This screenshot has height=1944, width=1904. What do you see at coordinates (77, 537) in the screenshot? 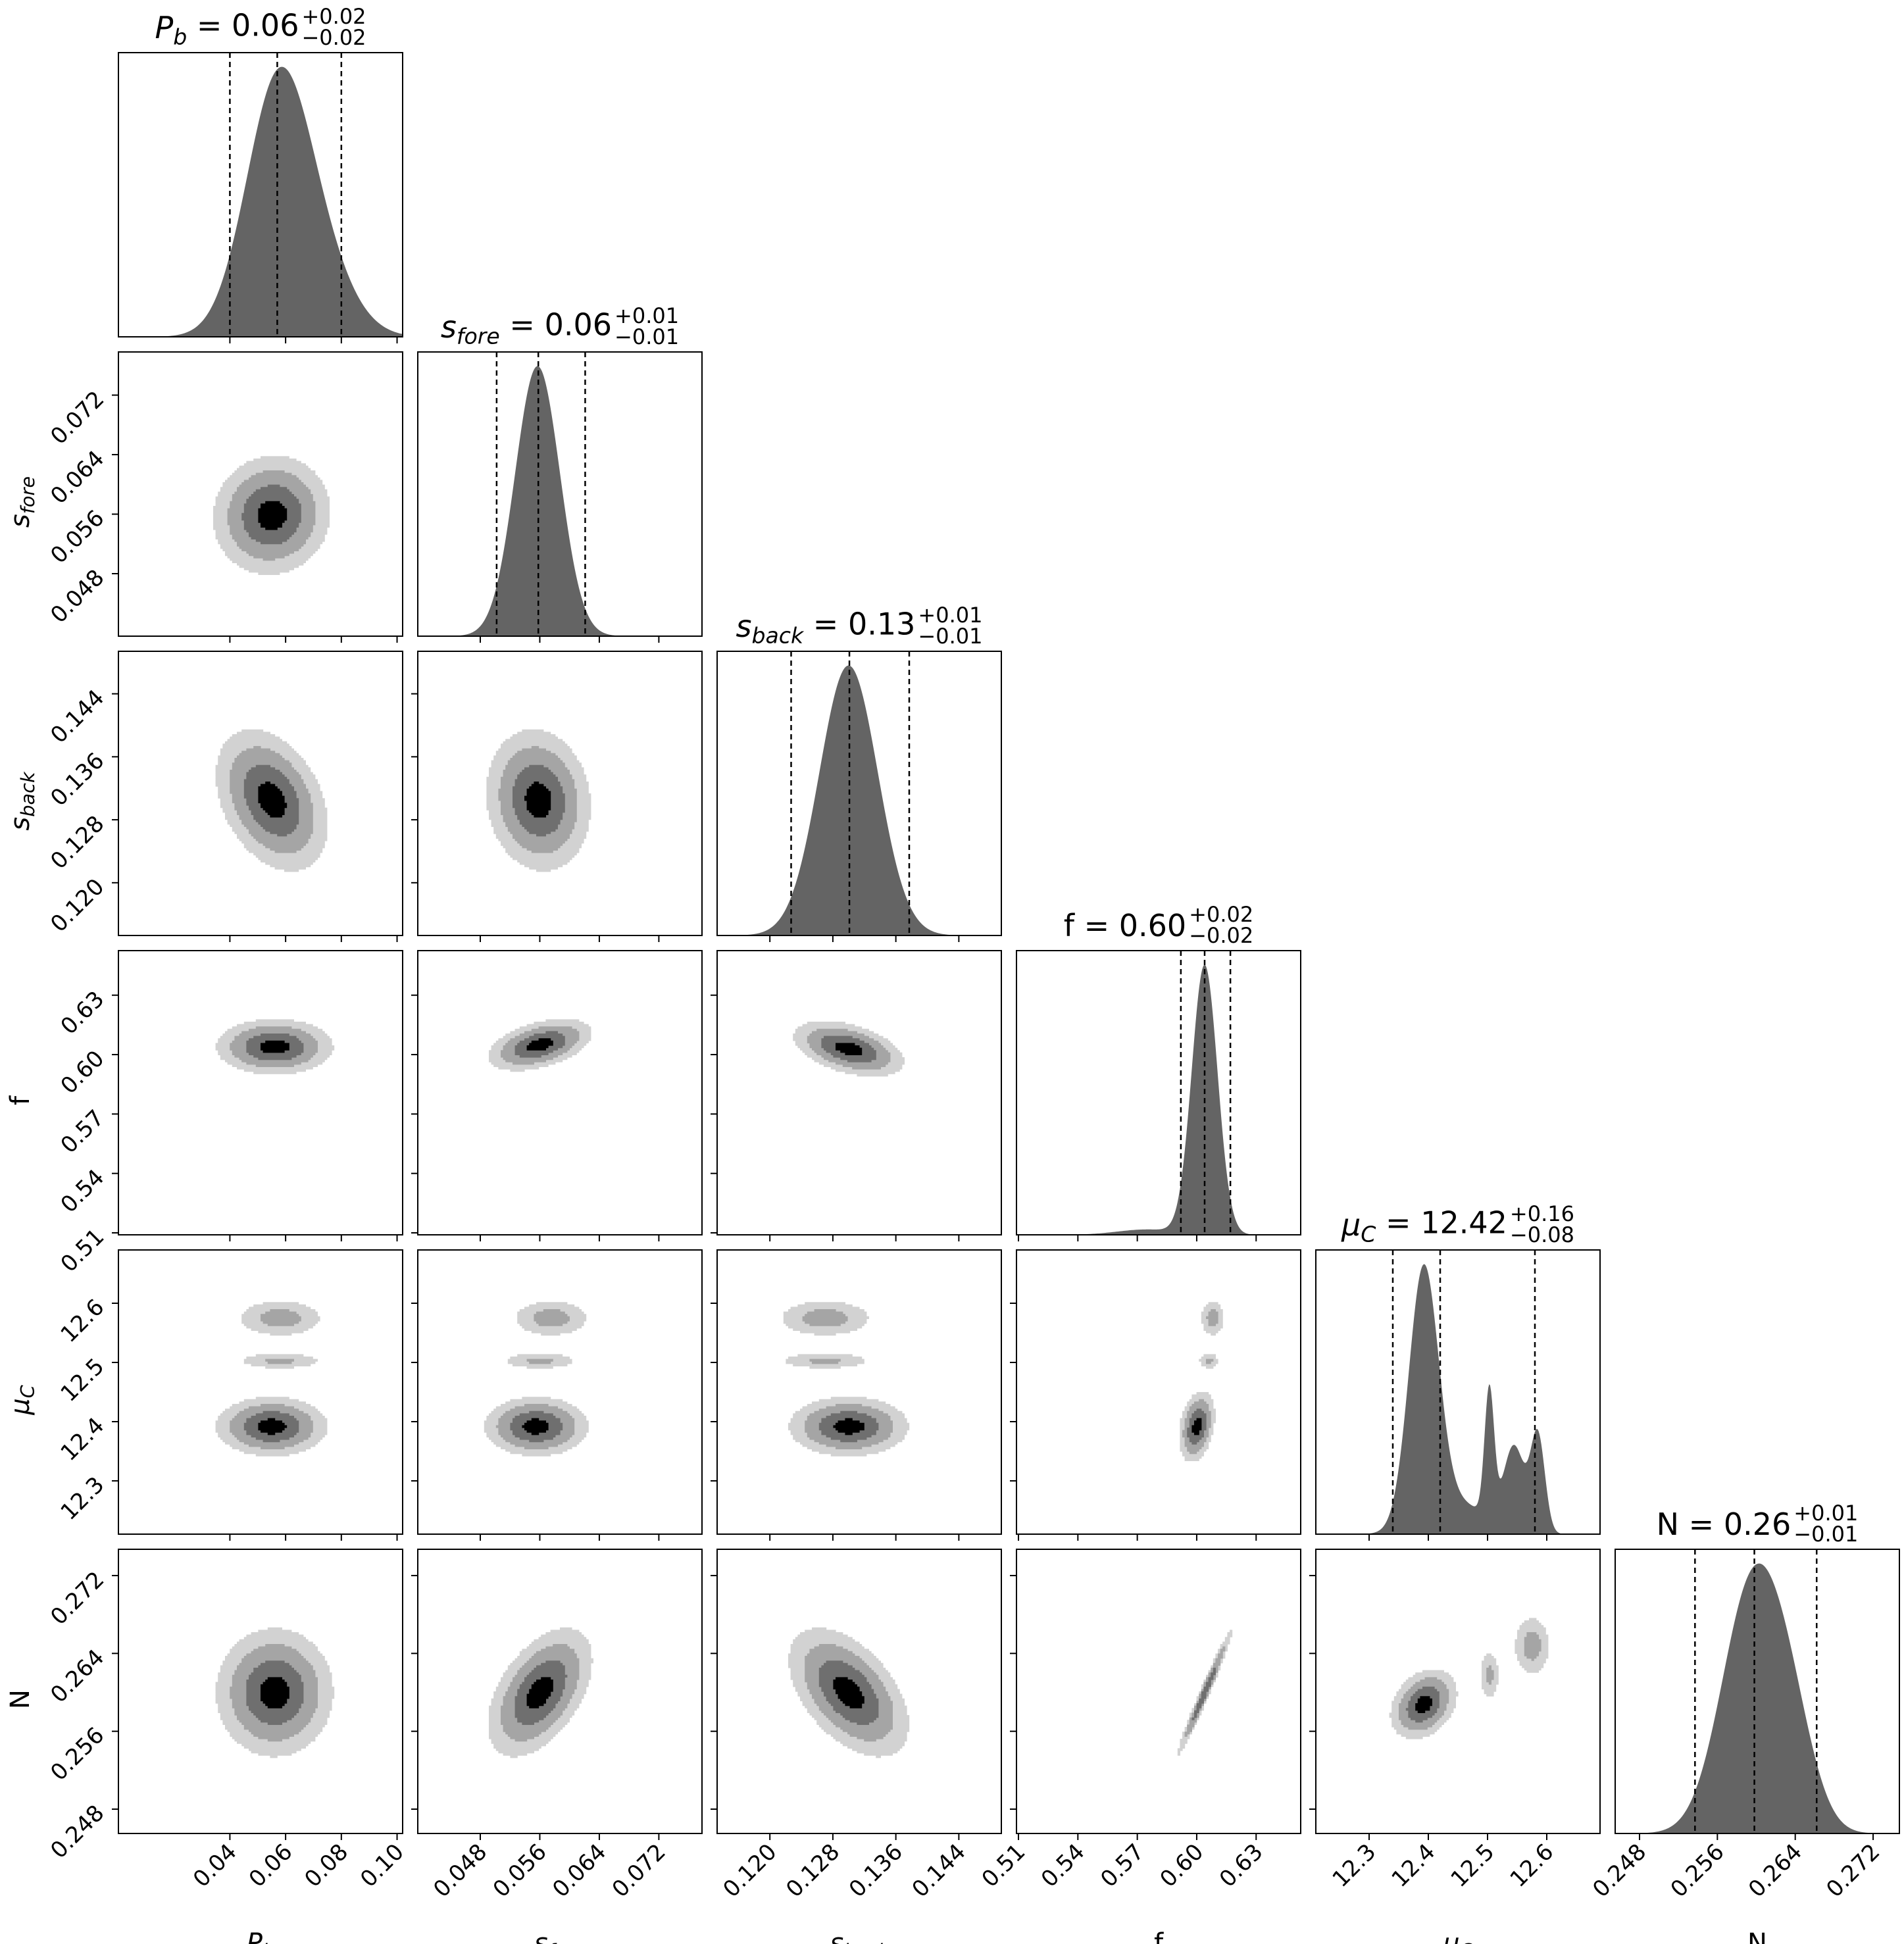
I see `y-tick-label: 0.056` at bounding box center [77, 537].